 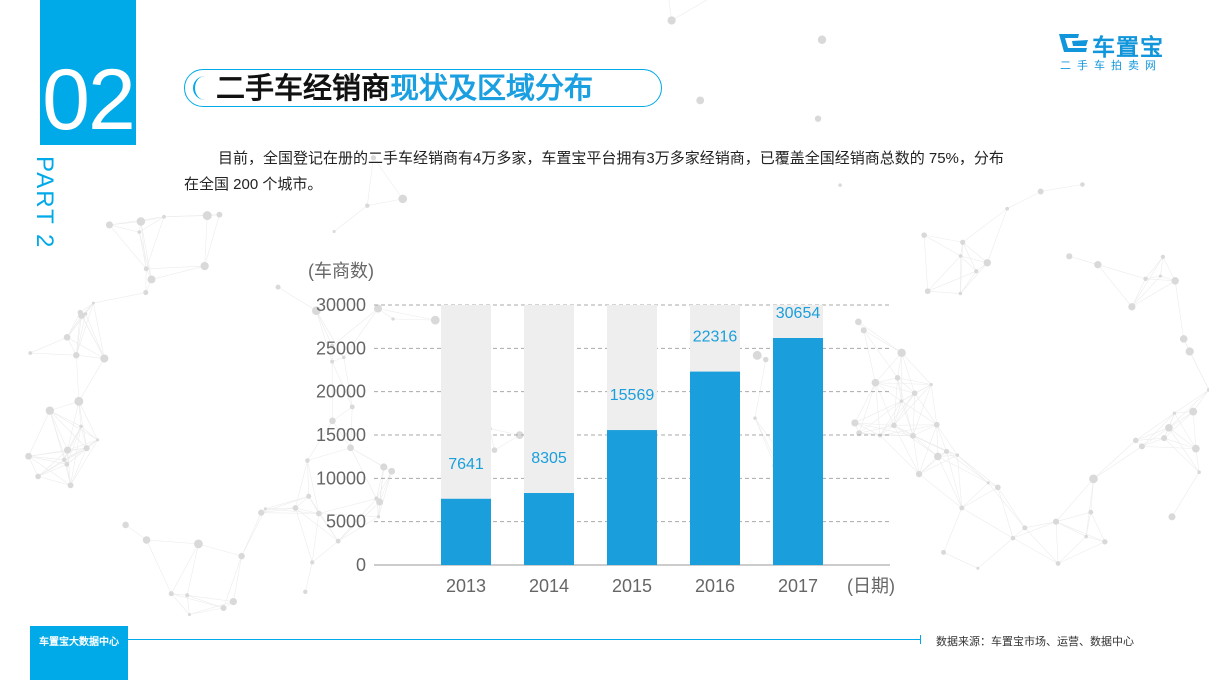 What do you see at coordinates (492, 89) in the screenshot?
I see `title-accent: 现状及区域分布` at bounding box center [492, 89].